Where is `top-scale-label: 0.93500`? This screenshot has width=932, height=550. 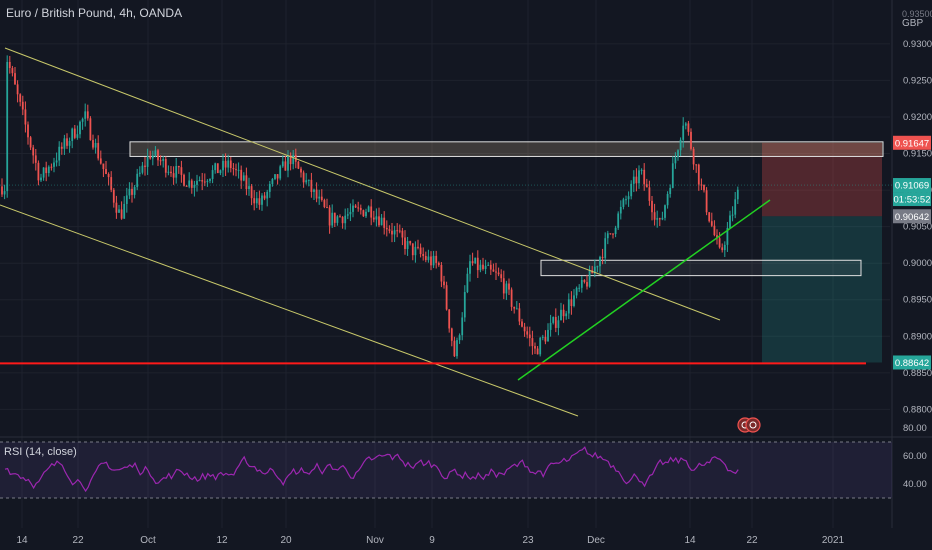
top-scale-label: 0.93500 is located at coordinates (917, 14).